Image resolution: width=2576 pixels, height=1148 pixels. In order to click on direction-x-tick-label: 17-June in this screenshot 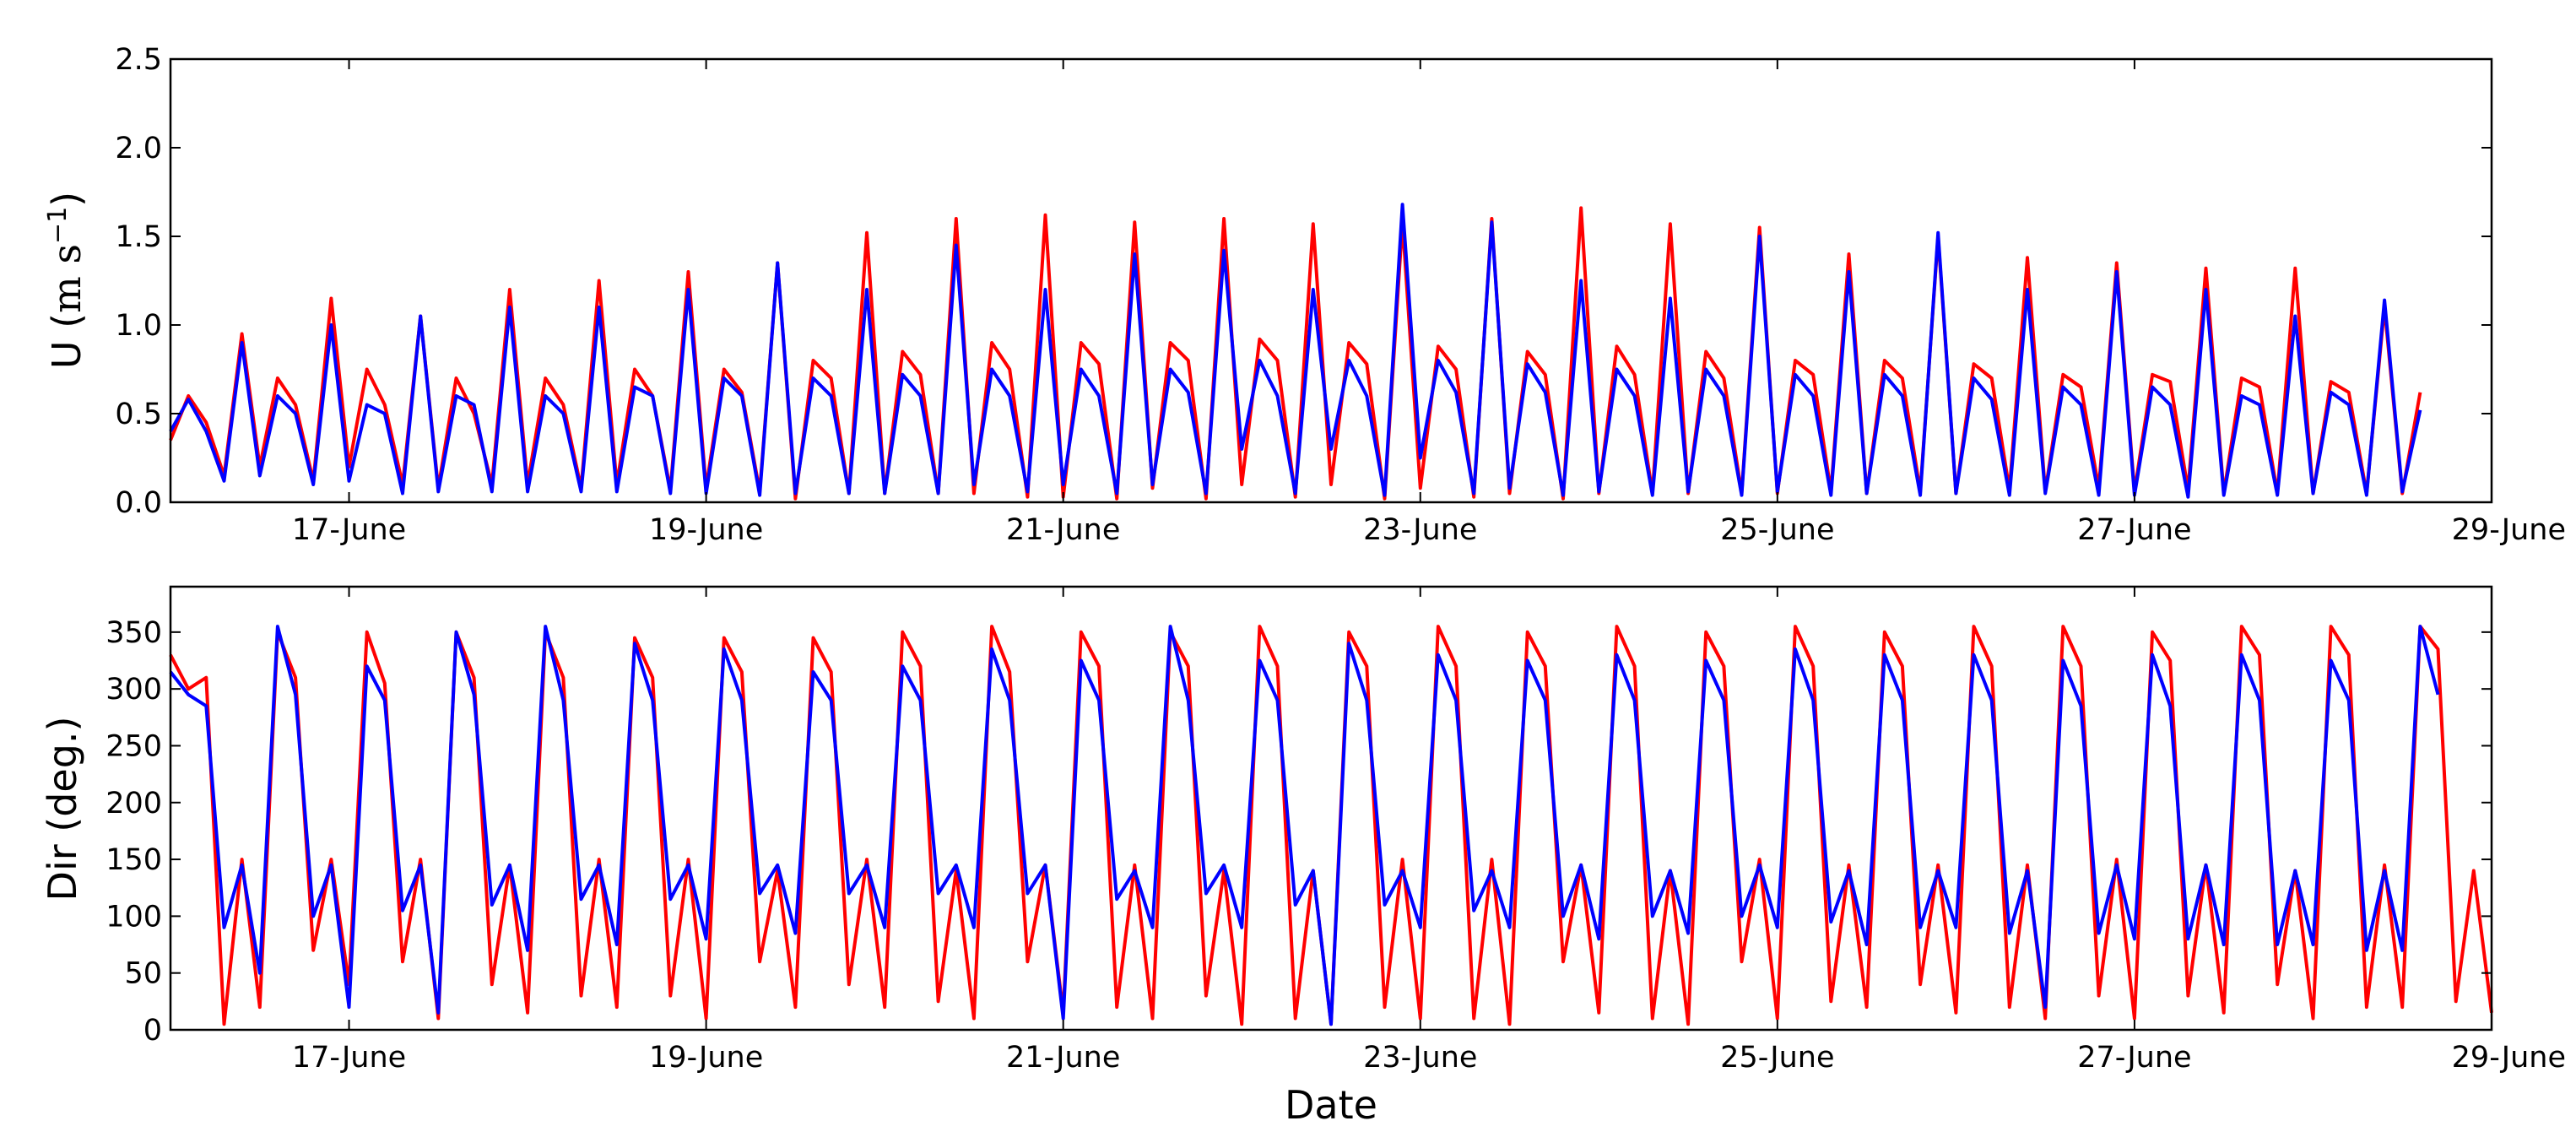, I will do `click(349, 1058)`.